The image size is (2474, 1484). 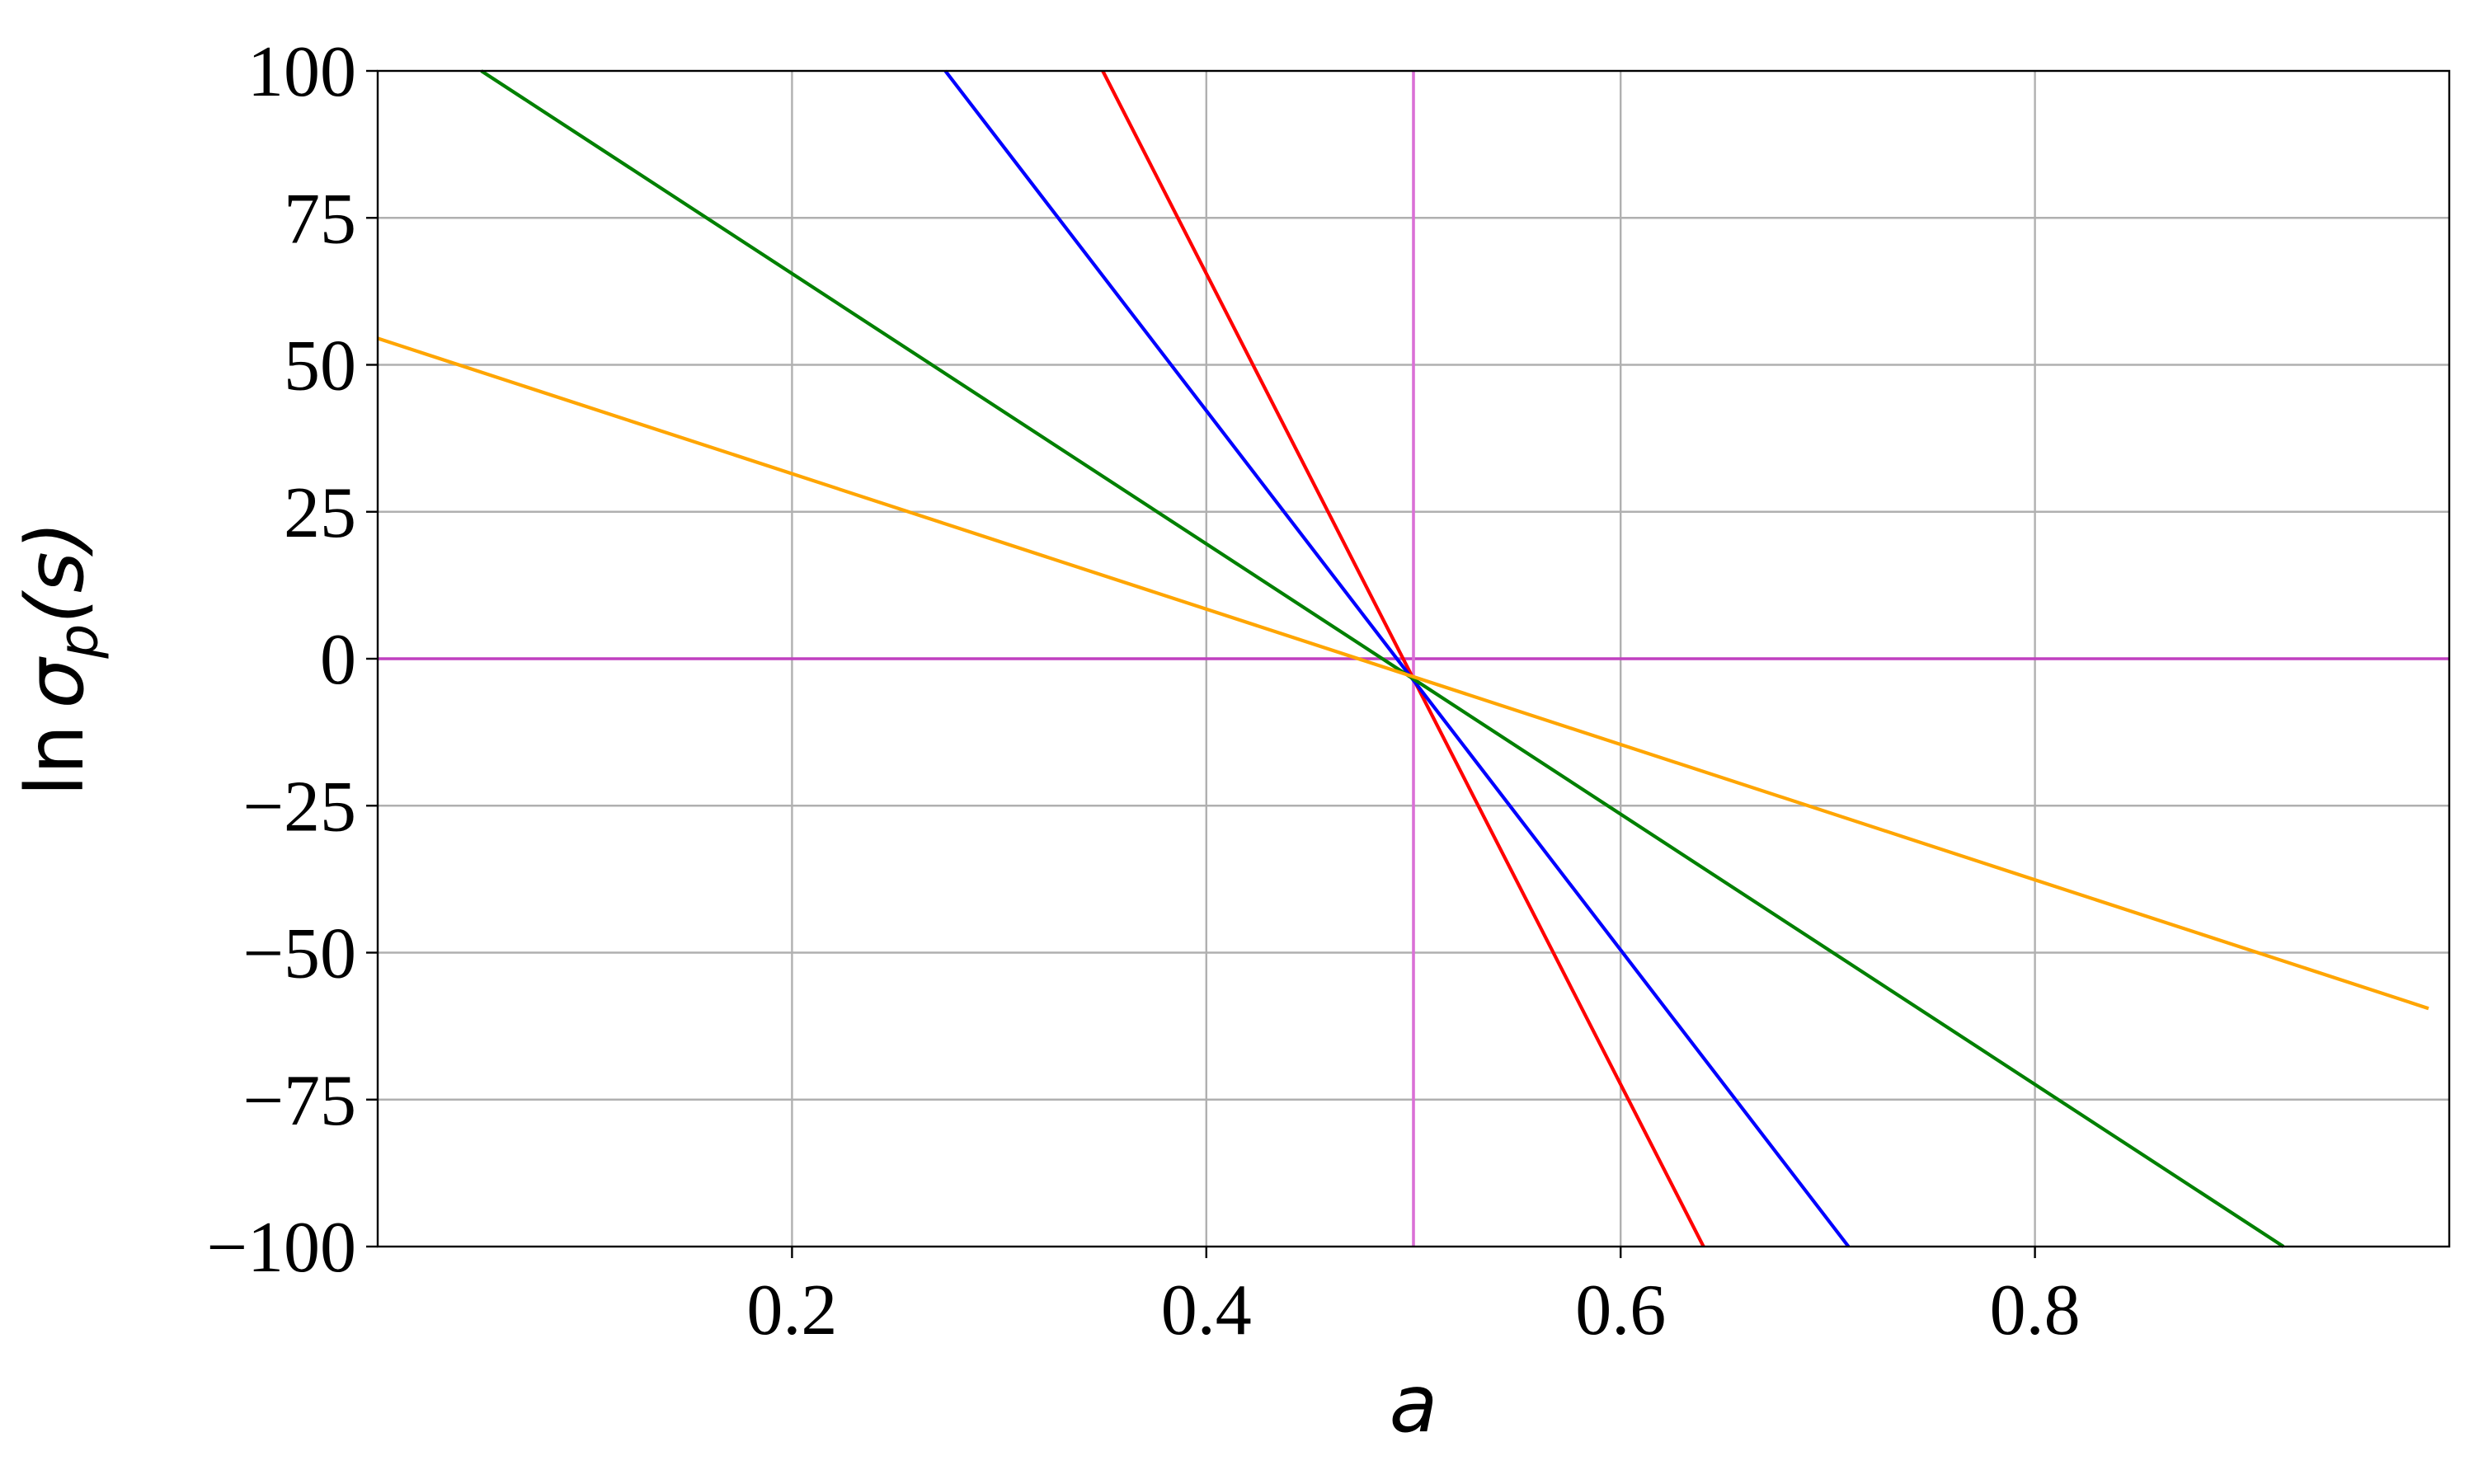 What do you see at coordinates (299, 1101) in the screenshot?
I see `y-tick-label: −75` at bounding box center [299, 1101].